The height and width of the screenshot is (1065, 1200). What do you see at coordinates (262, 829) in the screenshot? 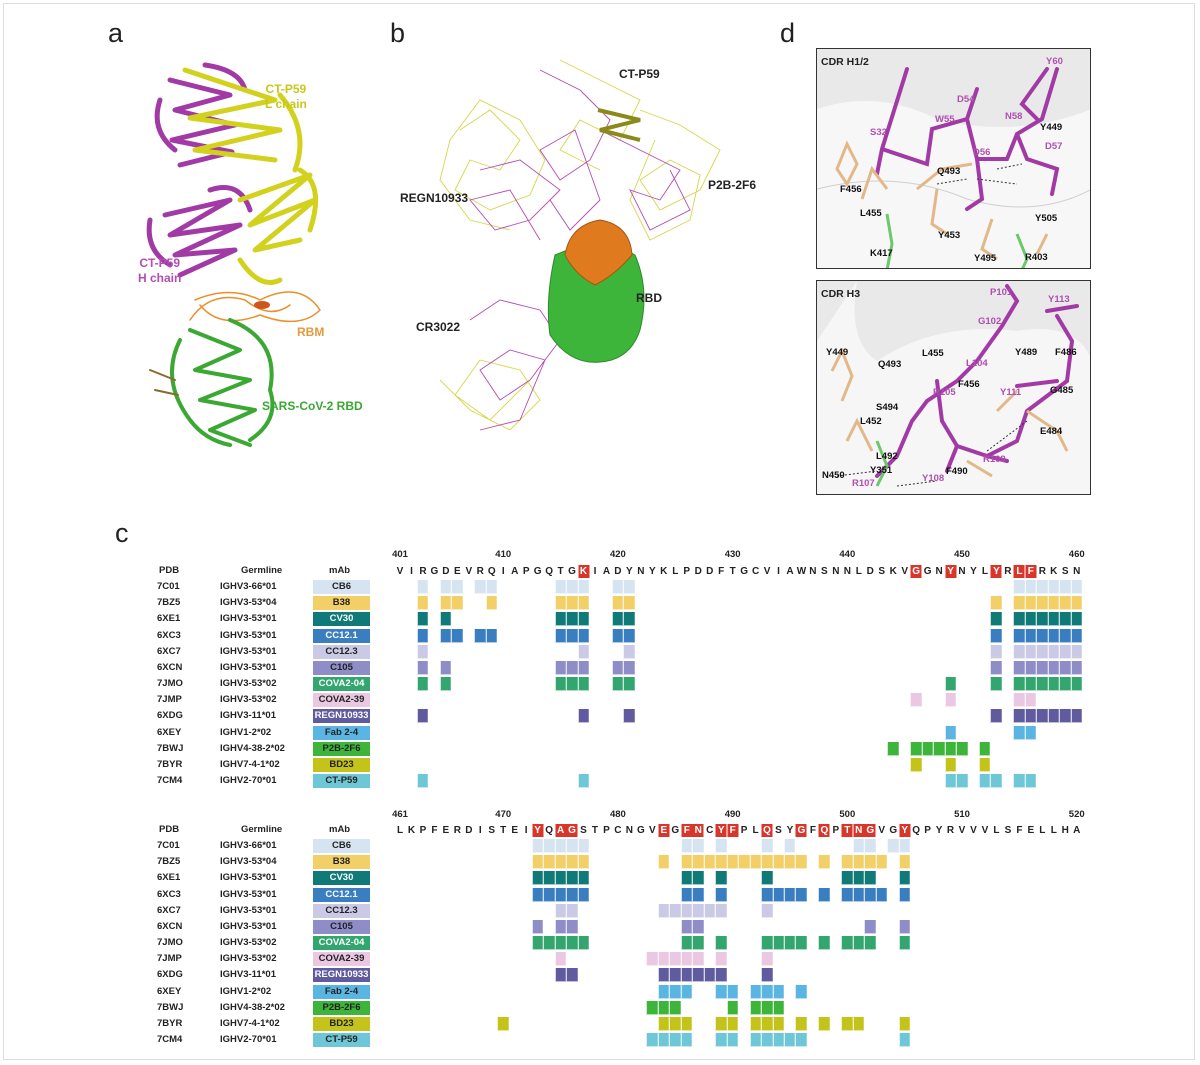
I see `header-germline: Germline` at bounding box center [262, 829].